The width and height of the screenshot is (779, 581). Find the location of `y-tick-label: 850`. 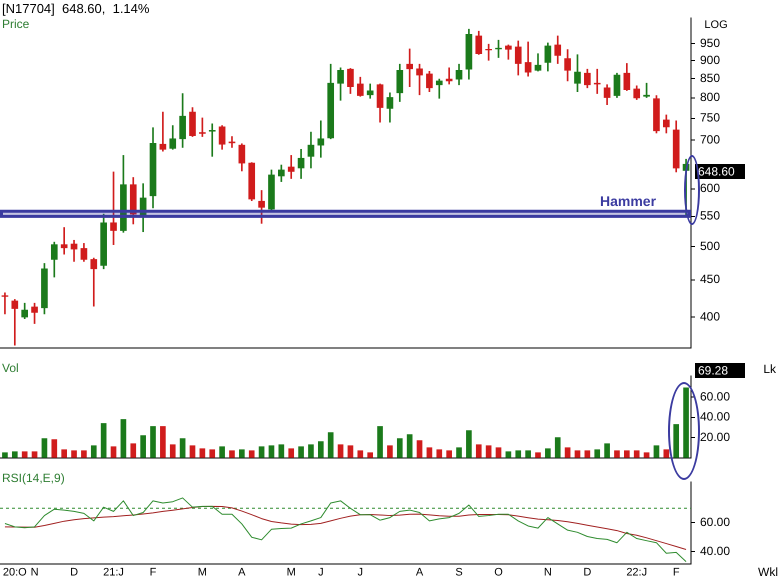

y-tick-label: 850 is located at coordinates (710, 78).